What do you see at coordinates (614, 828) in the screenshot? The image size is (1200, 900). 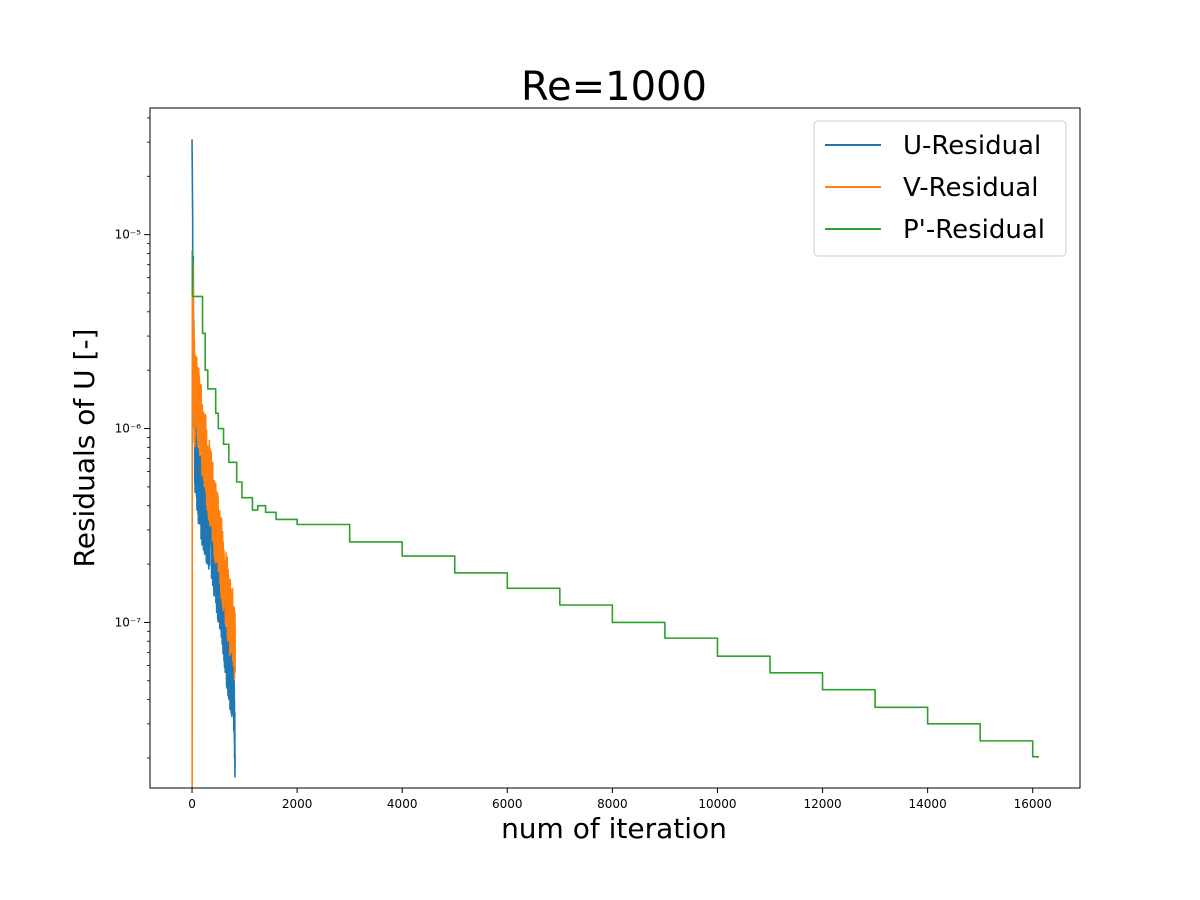 I see `x-axis-label: num of iteration` at bounding box center [614, 828].